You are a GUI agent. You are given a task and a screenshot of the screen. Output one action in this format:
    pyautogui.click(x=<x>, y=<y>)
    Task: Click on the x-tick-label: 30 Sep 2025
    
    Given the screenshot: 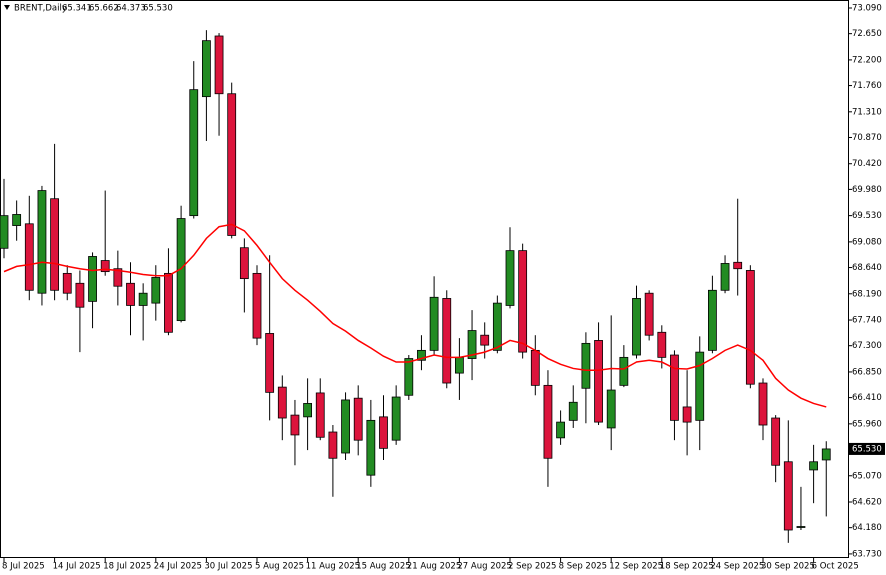 What is the action you would take?
    pyautogui.click(x=788, y=567)
    